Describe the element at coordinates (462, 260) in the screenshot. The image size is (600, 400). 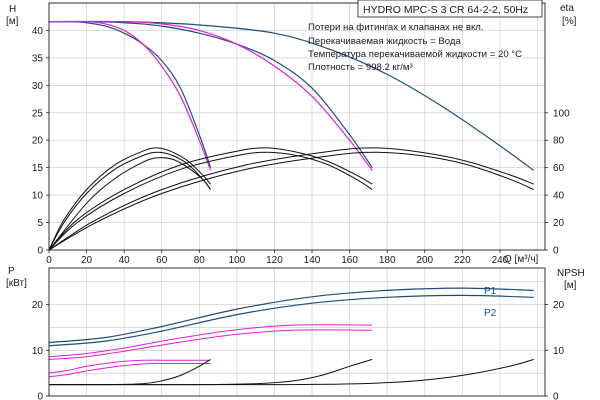
I see `x-tick-label: 220` at that location.